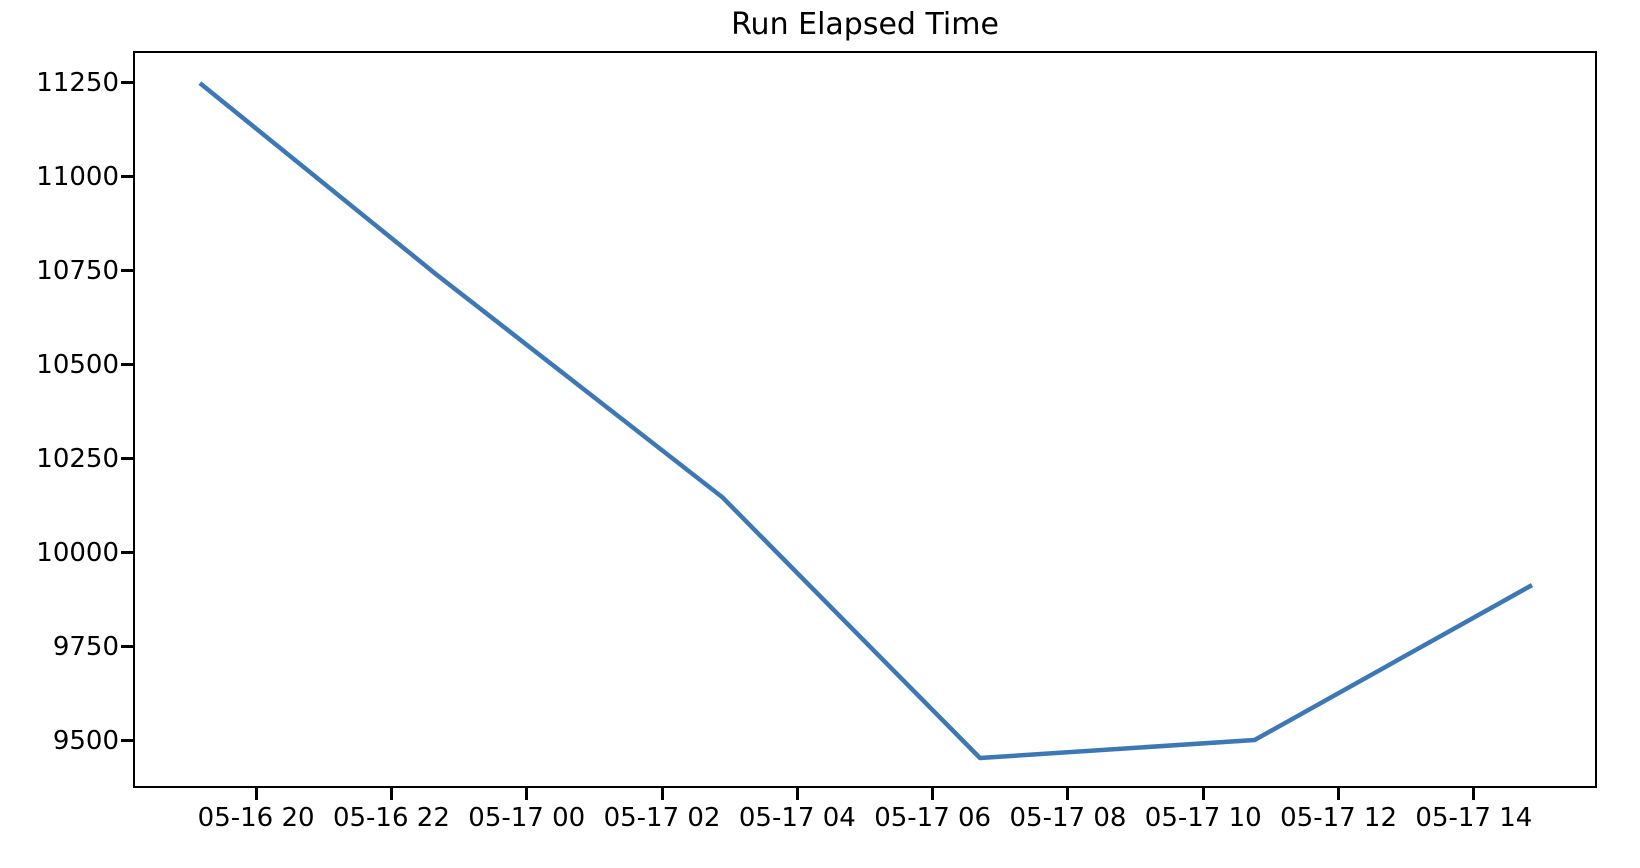 Image resolution: width=1640 pixels, height=868 pixels. I want to click on y-axis-label: 11000, so click(77, 176).